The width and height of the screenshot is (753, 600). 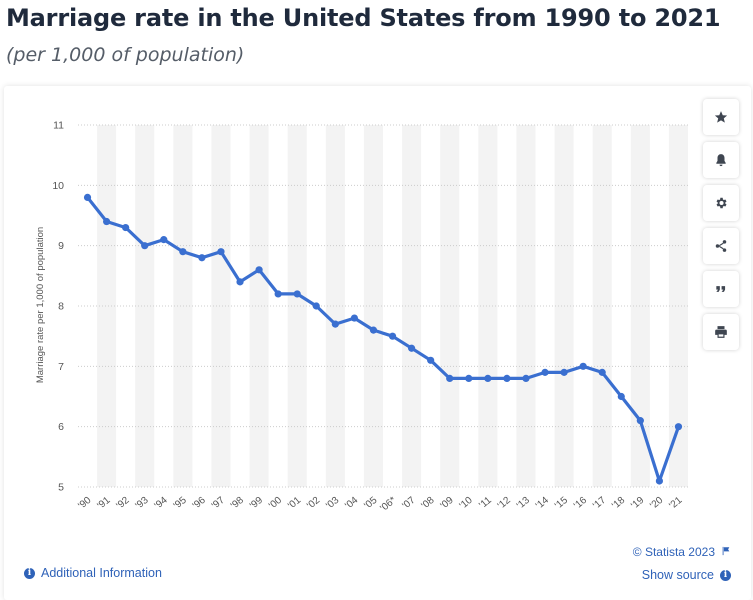 What do you see at coordinates (542, 503) in the screenshot?
I see `x-tick-label: '14` at bounding box center [542, 503].